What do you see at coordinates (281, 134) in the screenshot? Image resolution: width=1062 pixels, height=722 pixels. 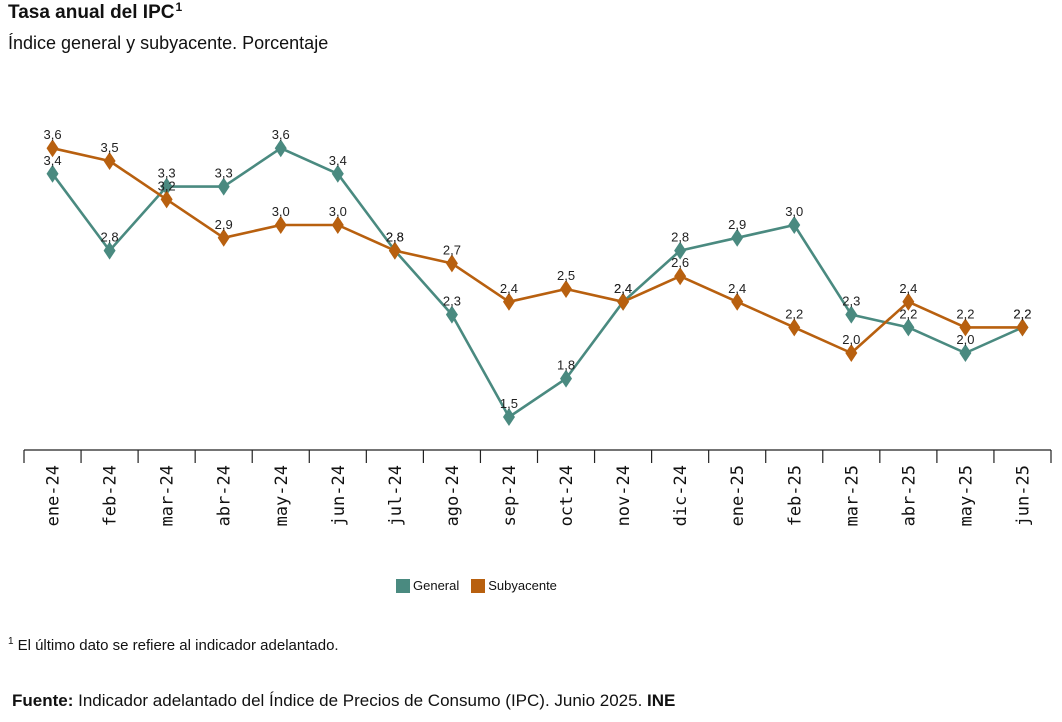 I see `data-label-general: 3,6` at bounding box center [281, 134].